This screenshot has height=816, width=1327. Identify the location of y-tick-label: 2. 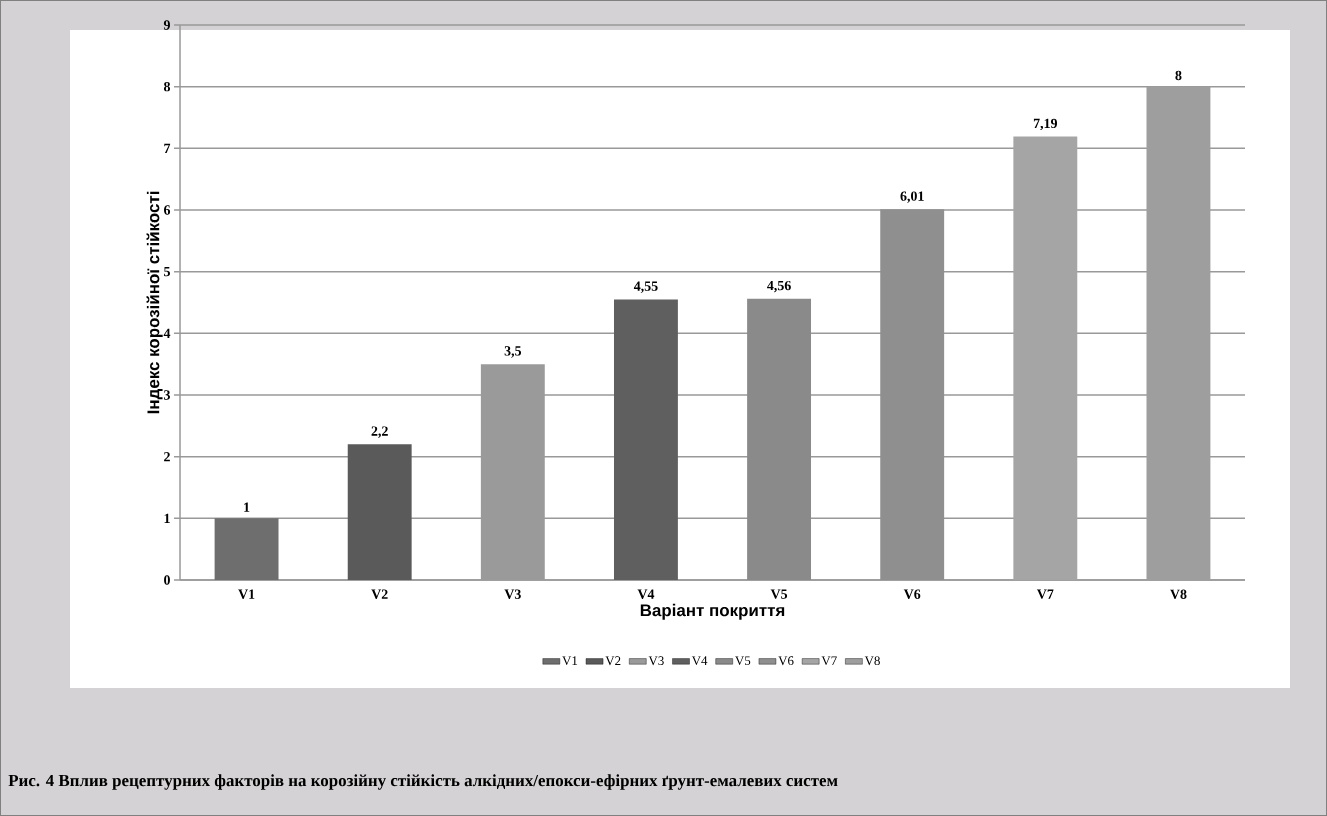
(167, 457).